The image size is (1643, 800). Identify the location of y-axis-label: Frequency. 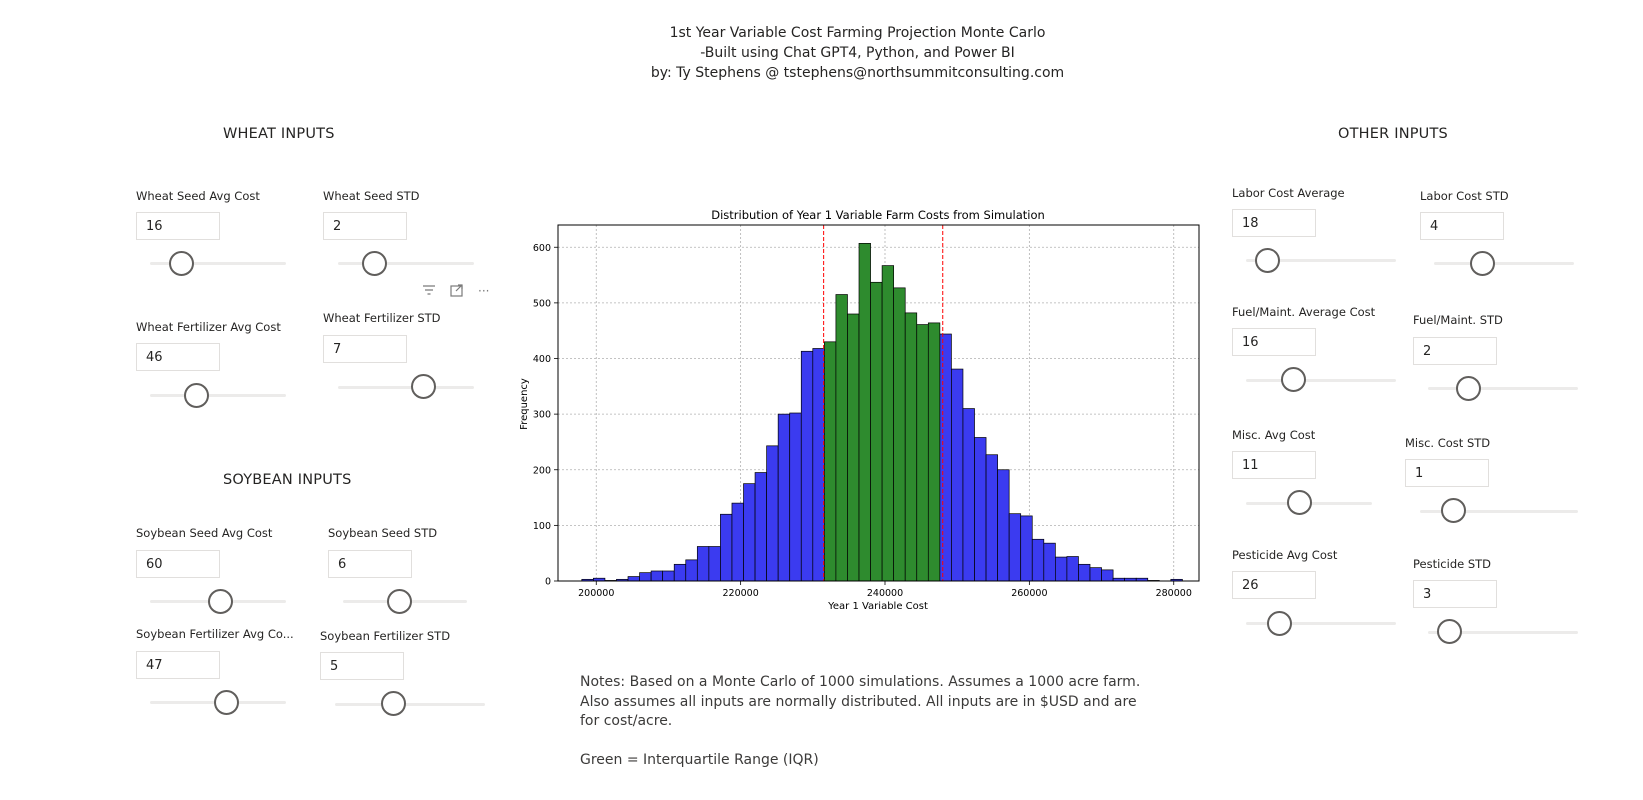
(524, 404).